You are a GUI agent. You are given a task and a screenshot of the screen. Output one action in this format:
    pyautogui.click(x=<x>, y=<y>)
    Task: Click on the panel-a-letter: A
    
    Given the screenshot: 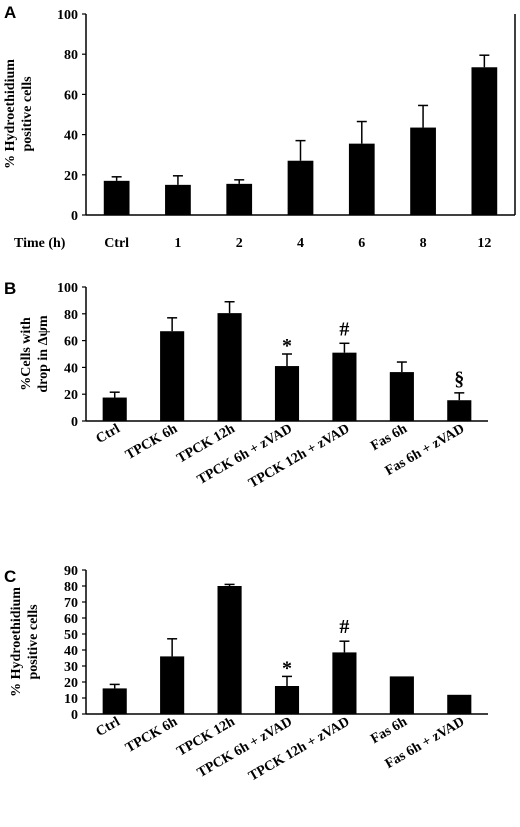 What is the action you would take?
    pyautogui.click(x=10, y=12)
    